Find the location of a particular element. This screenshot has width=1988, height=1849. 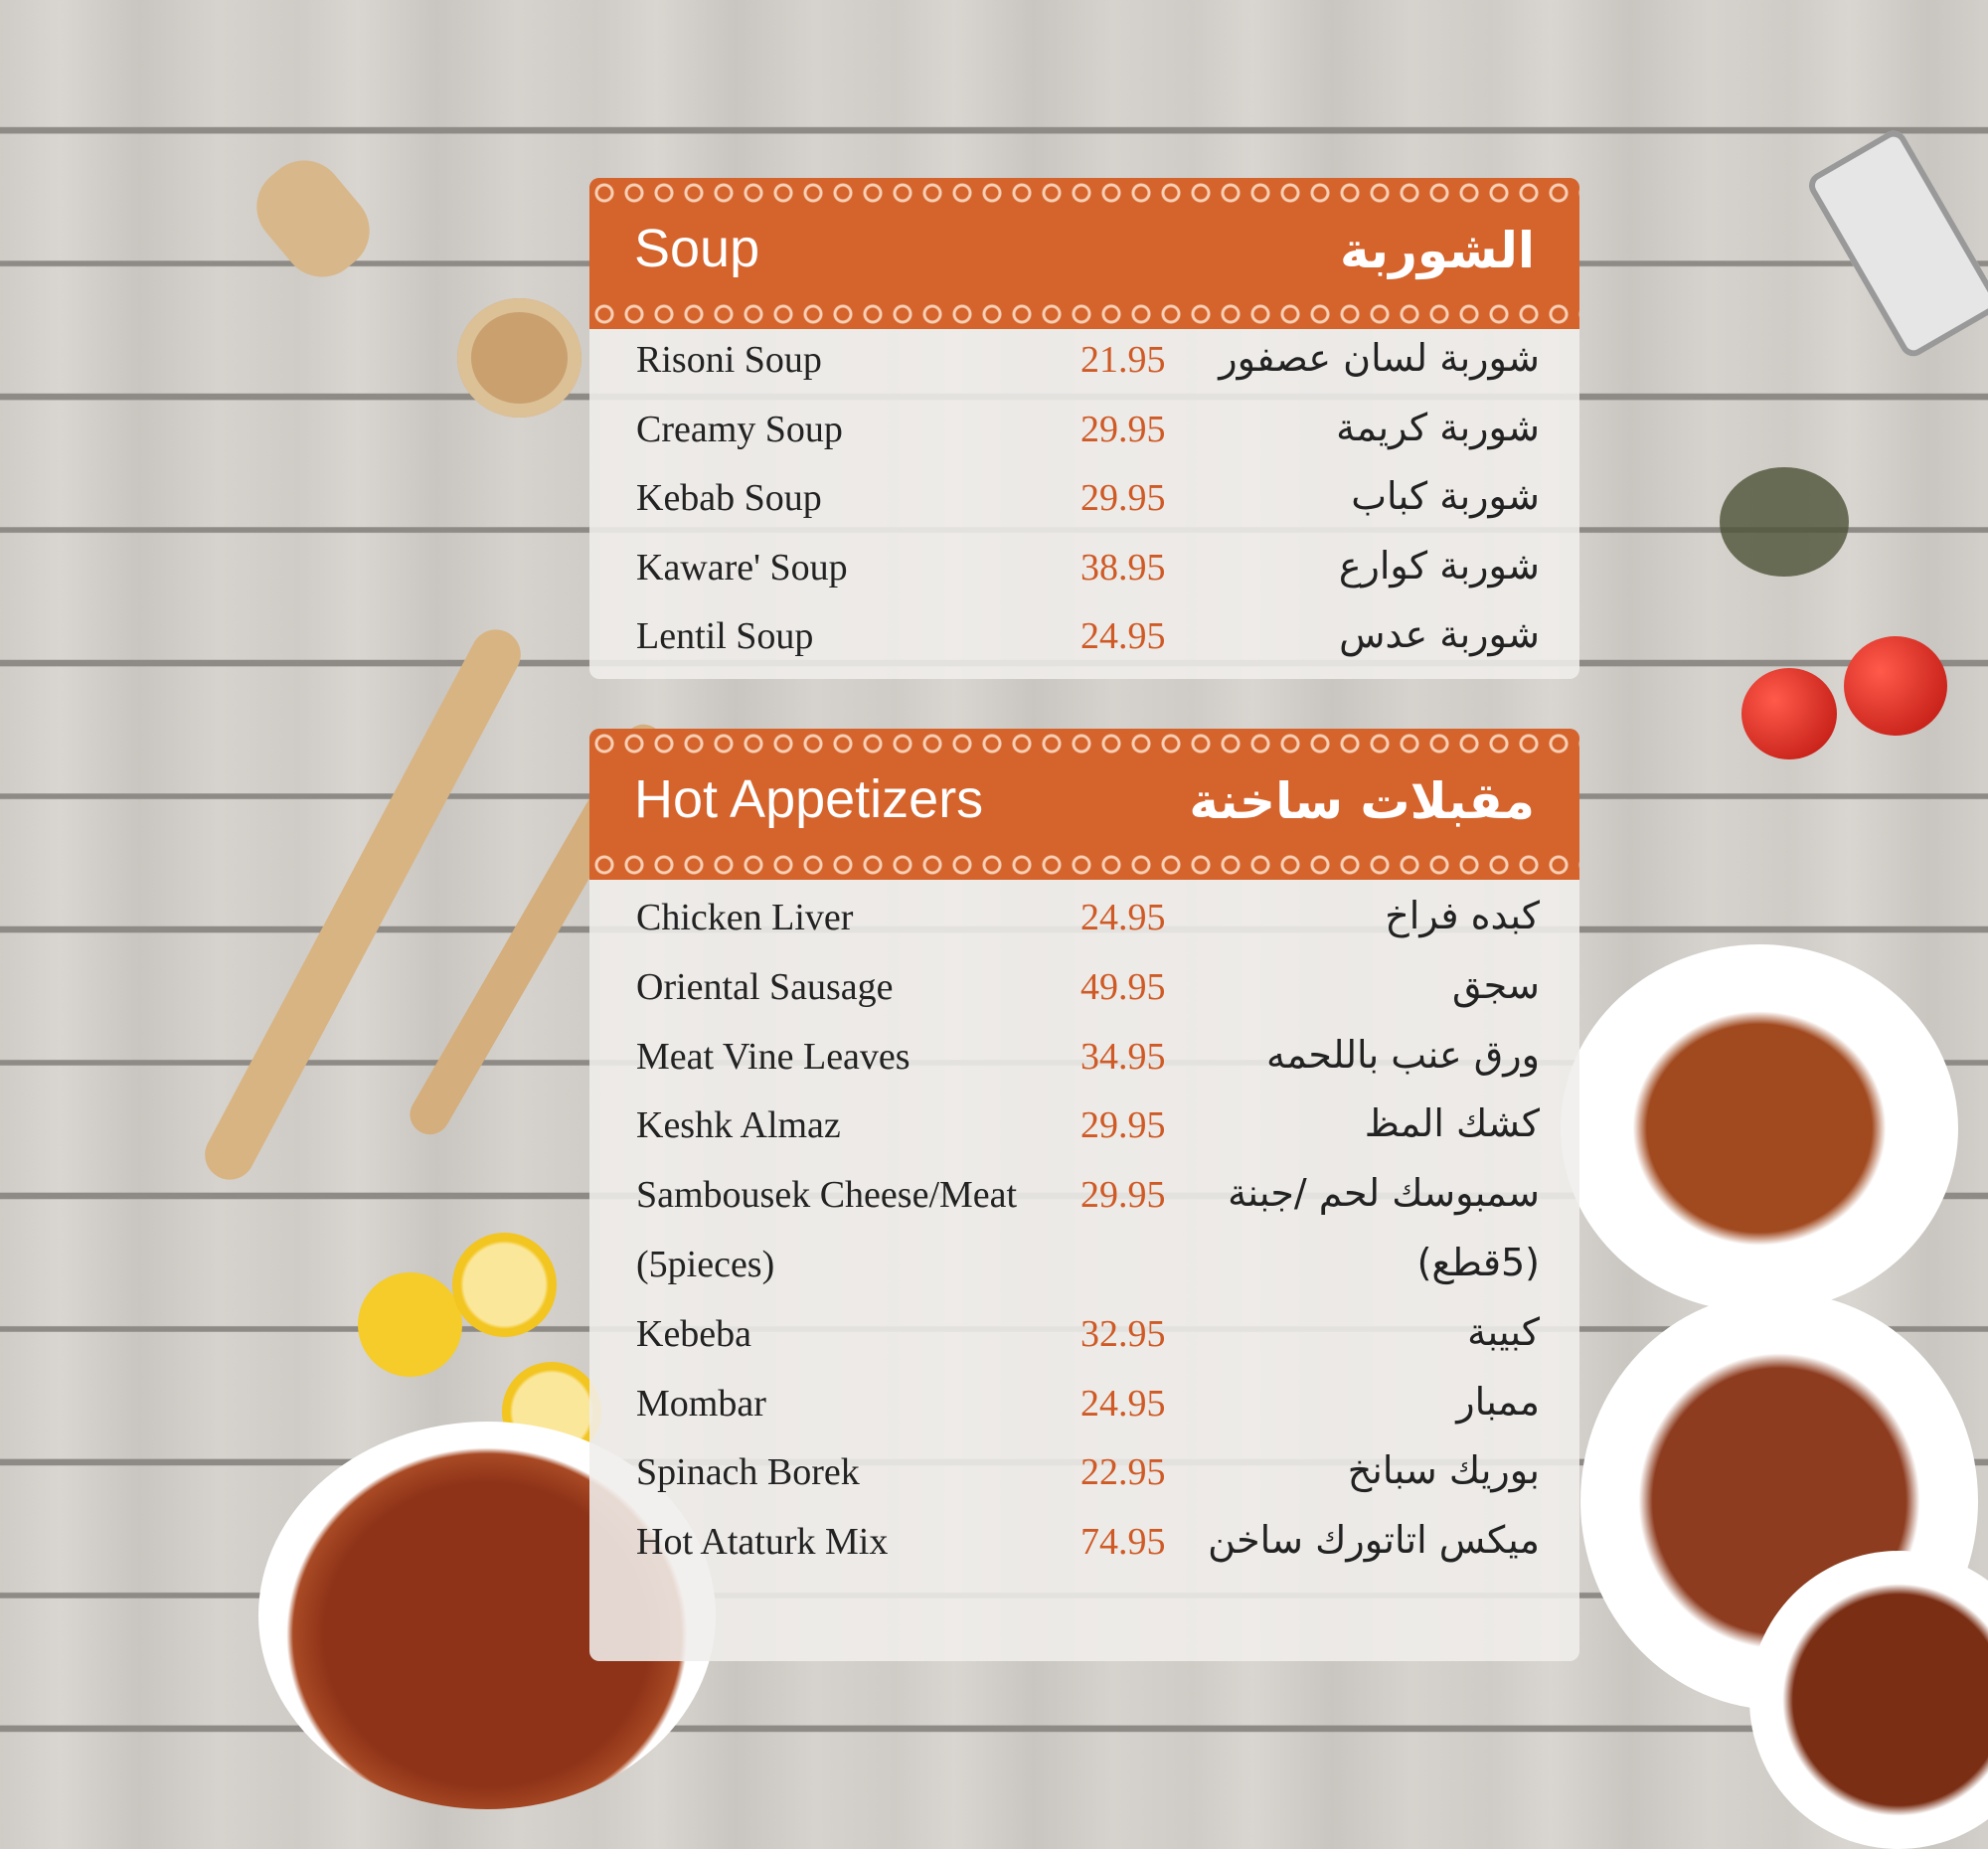

stew-plate-image is located at coordinates (1868, 1700).